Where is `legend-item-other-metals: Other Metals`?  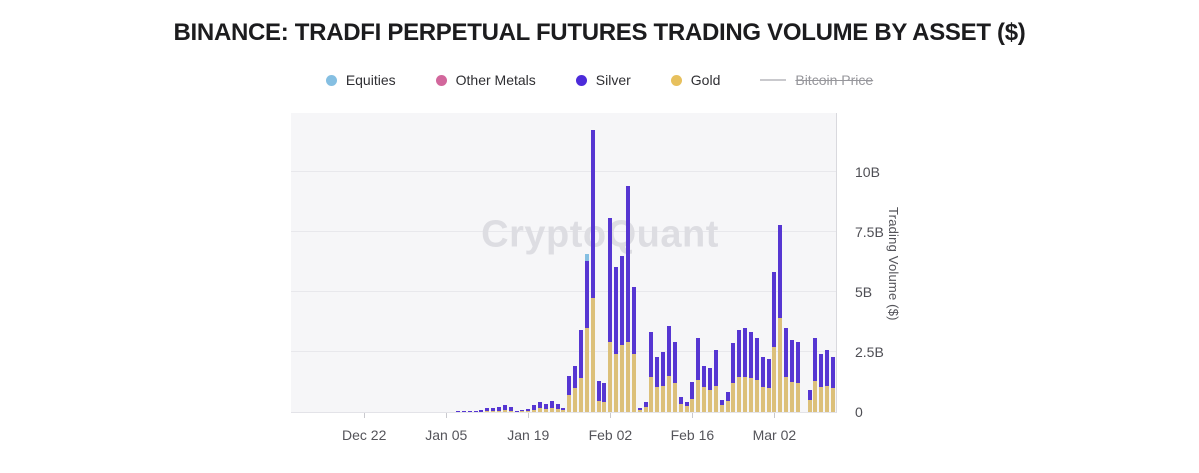 legend-item-other-metals: Other Metals is located at coordinates (485, 80).